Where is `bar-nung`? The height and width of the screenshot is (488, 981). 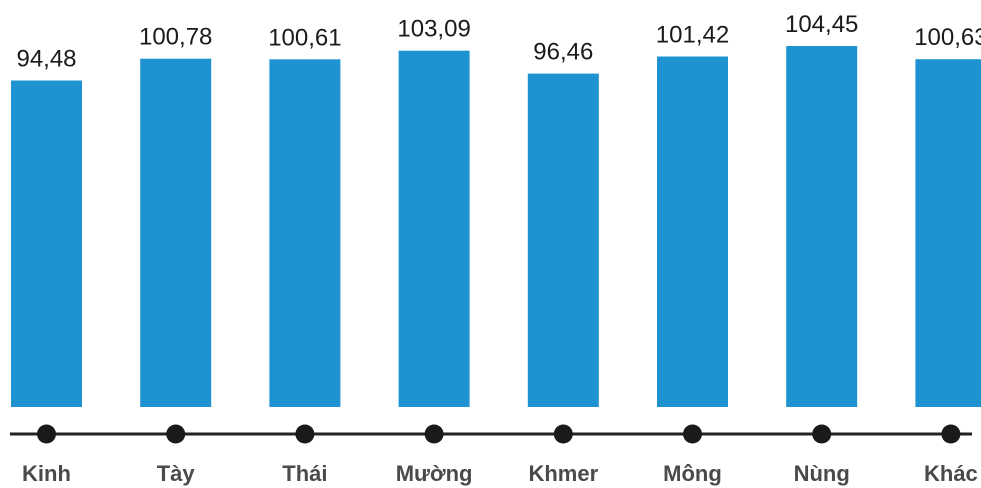
bar-nung is located at coordinates (822, 226).